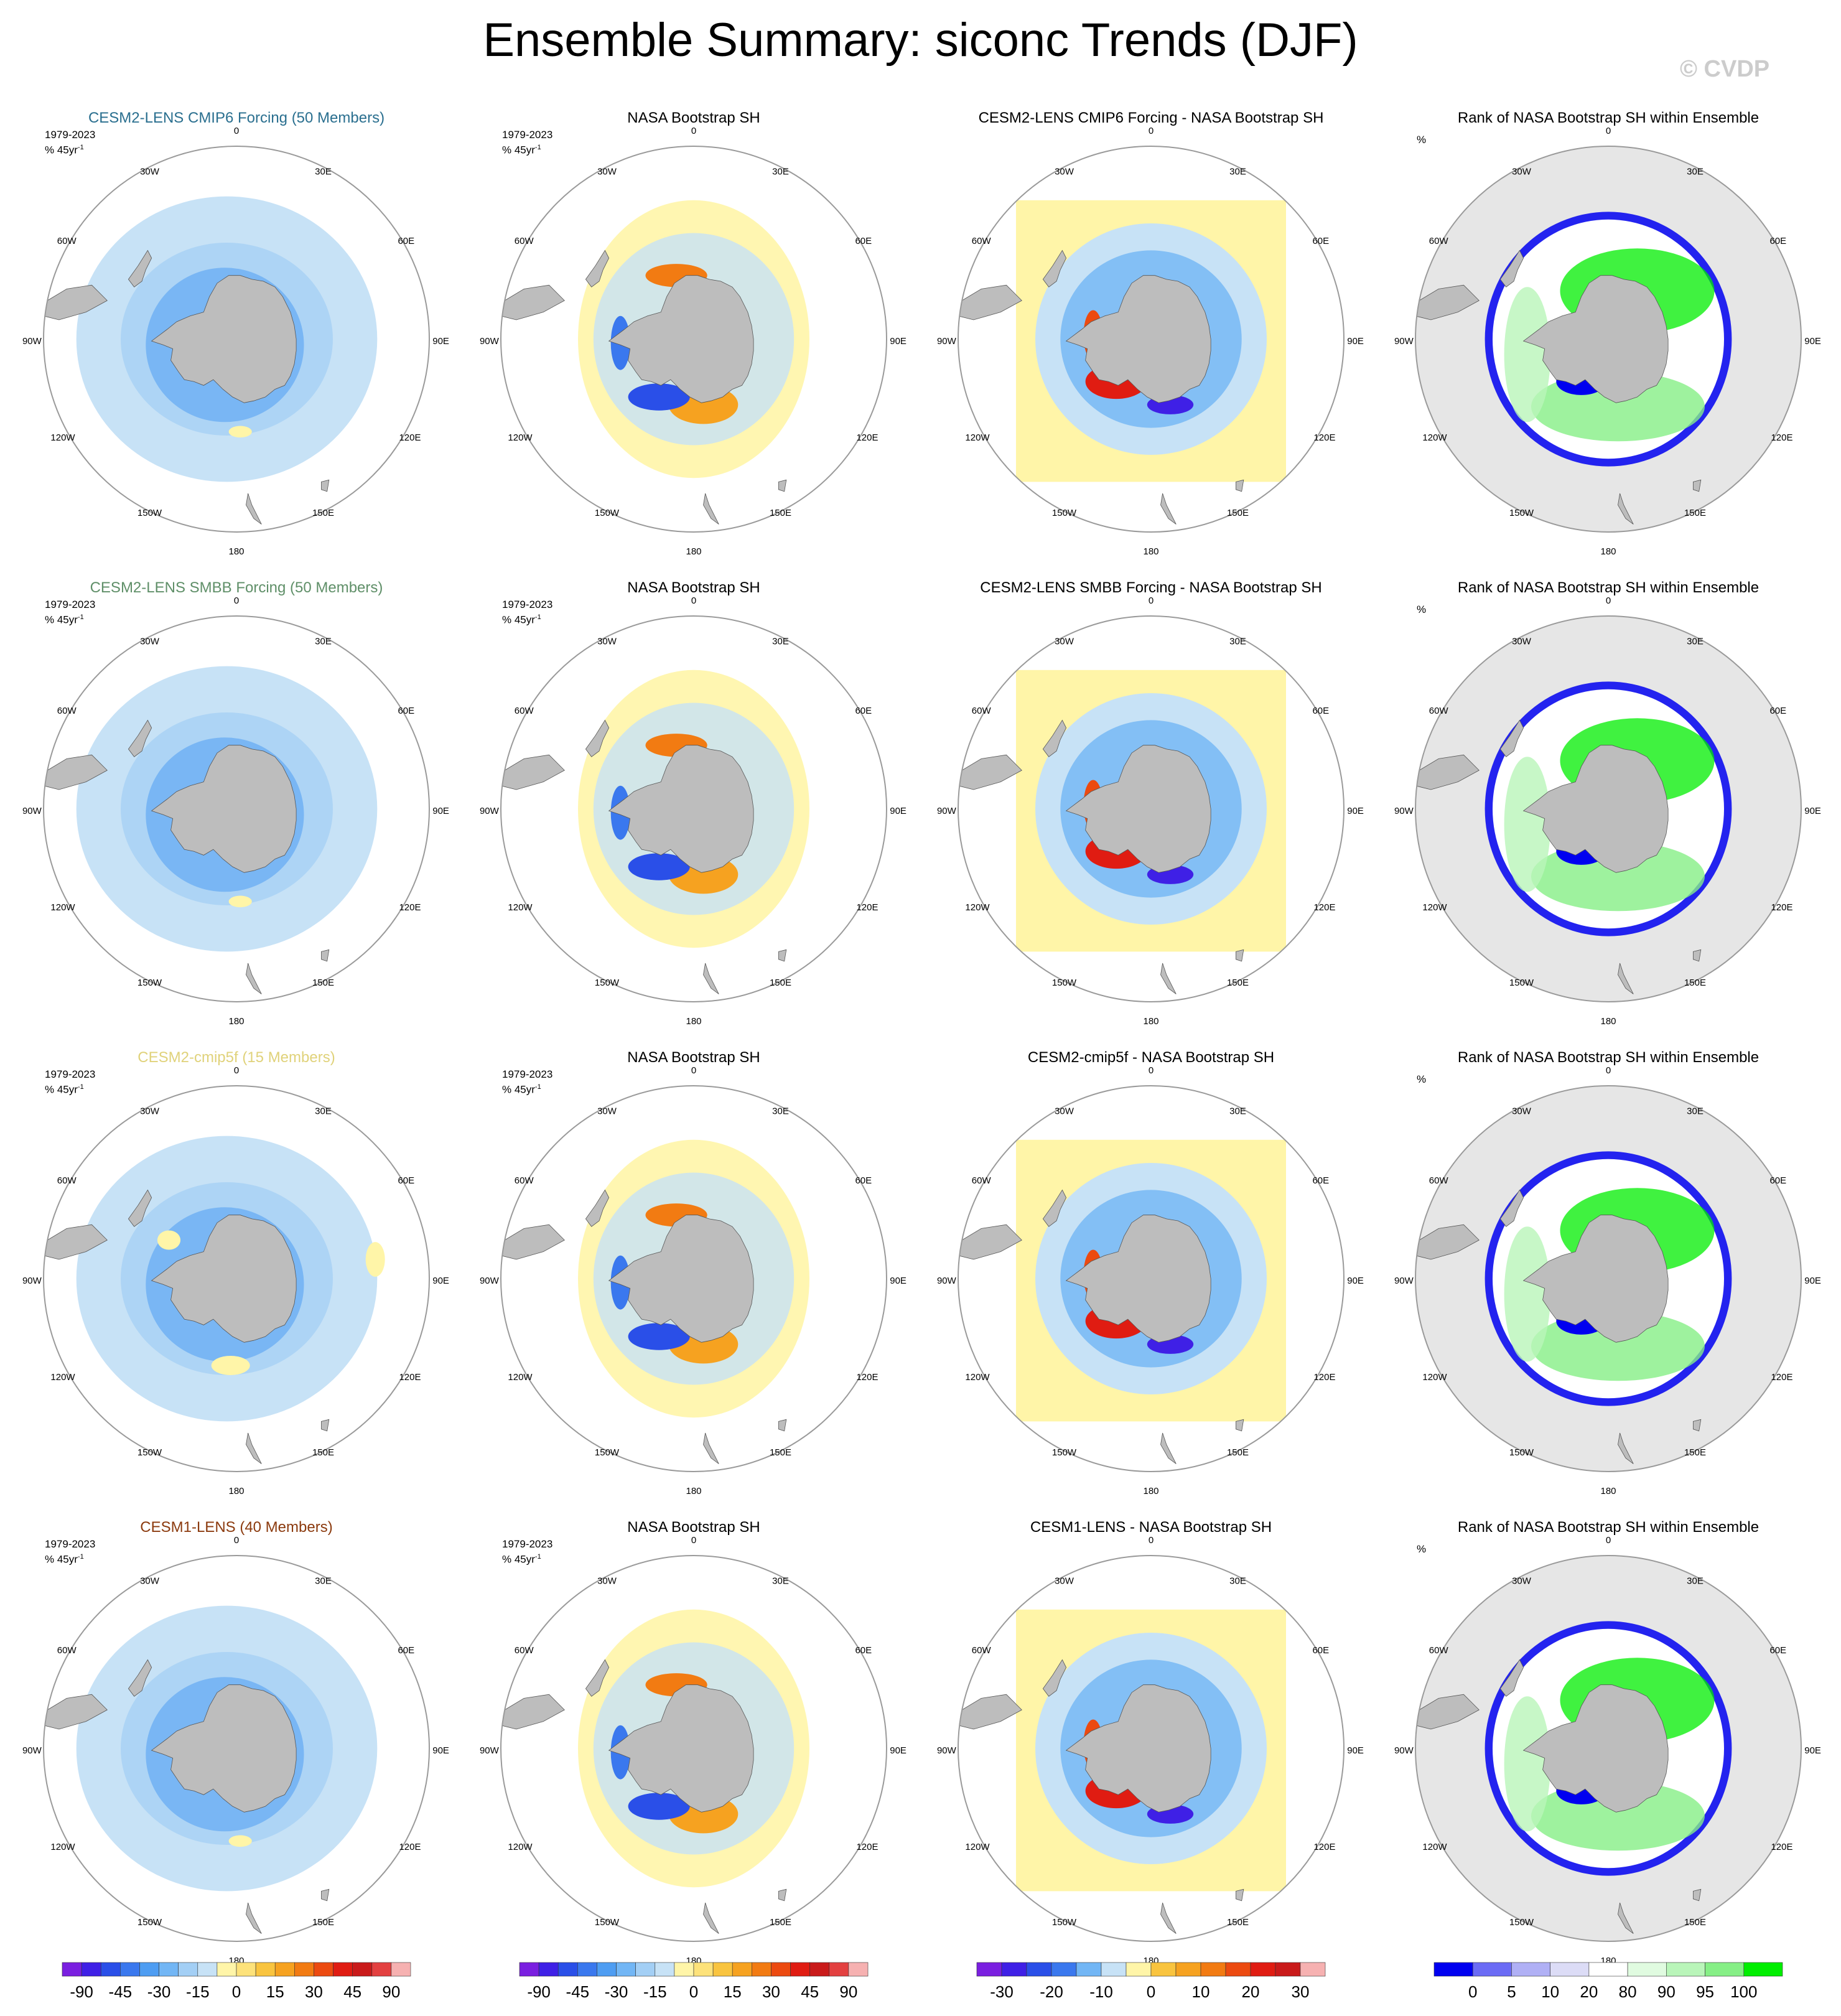 The height and width of the screenshot is (2016, 1841). Describe the element at coordinates (1355, 342) in the screenshot. I see `longitude-label-r3: 90E` at that location.